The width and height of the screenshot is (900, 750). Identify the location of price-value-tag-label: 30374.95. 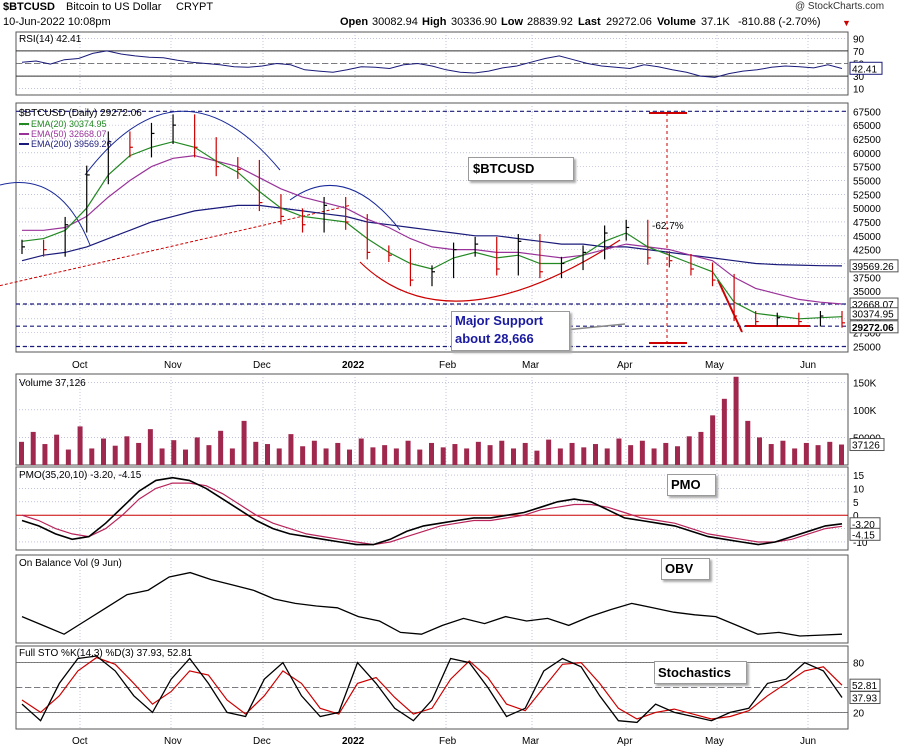
(873, 315).